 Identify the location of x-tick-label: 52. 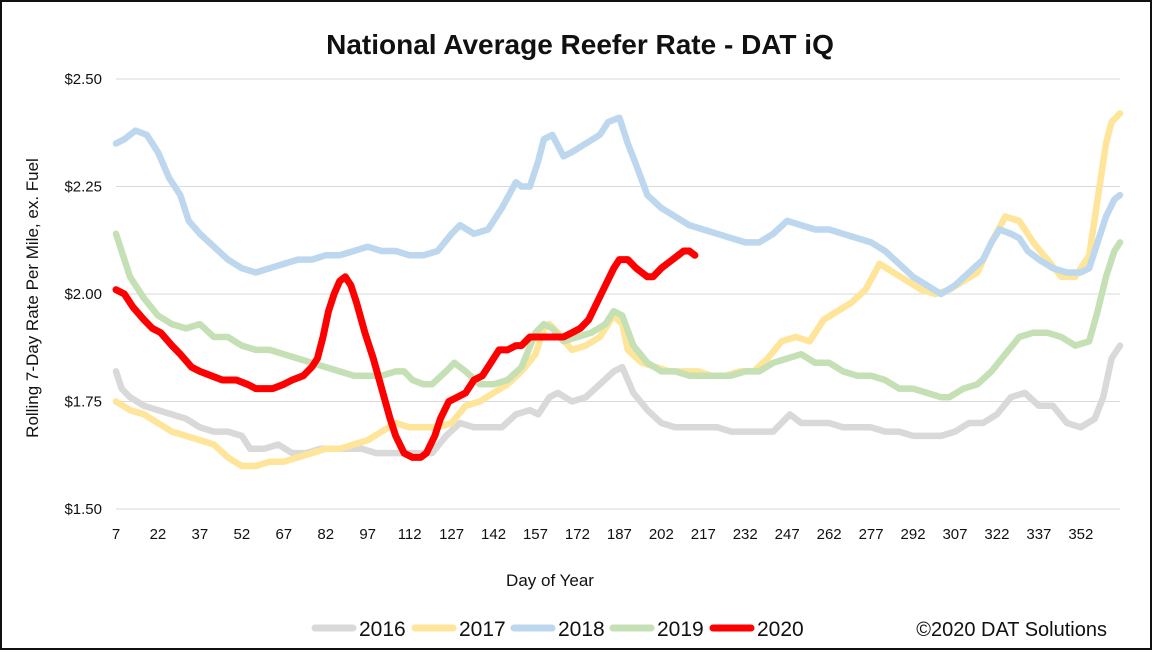
(242, 534).